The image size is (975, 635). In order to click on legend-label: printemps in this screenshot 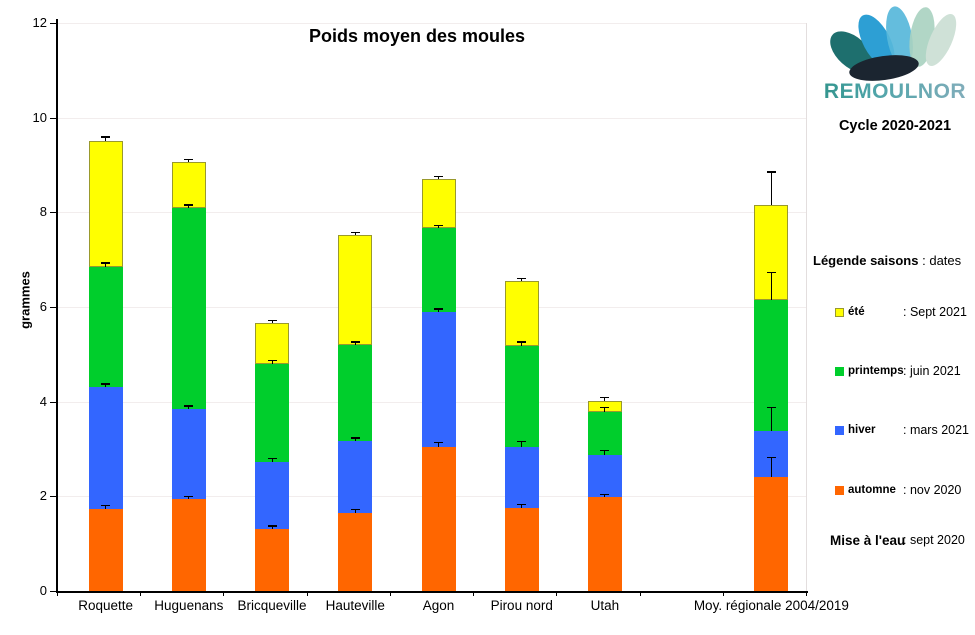, I will do `click(876, 371)`.